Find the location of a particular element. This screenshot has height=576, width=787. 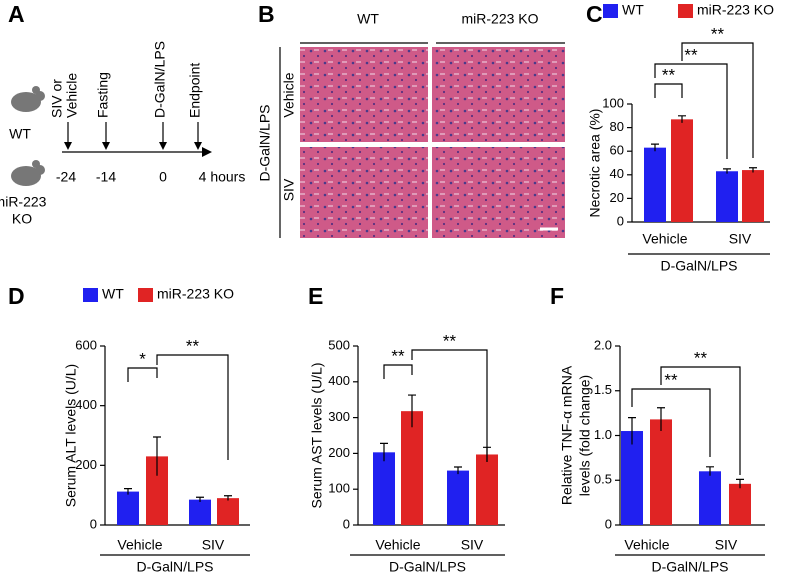

y-axis-label: Serum AST levels (U/L) is located at coordinates (317, 435).